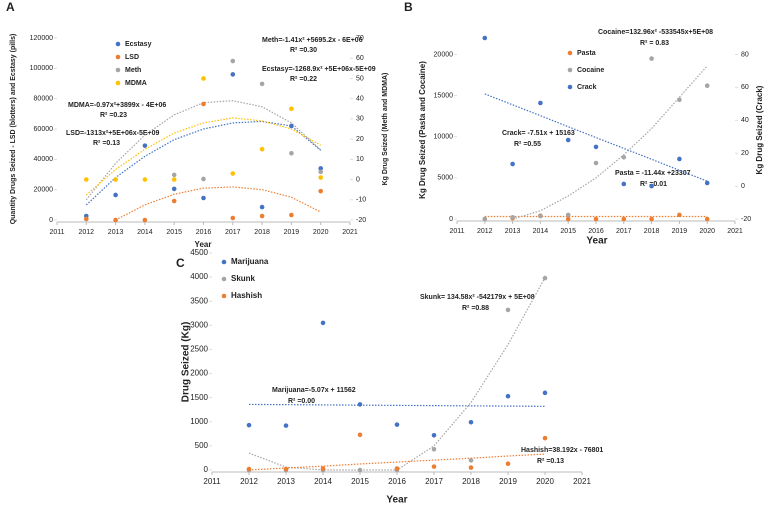 The image size is (767, 510). Describe the element at coordinates (653, 173) in the screenshot. I see `annotation: Pasta = -11.44x +23307` at that location.